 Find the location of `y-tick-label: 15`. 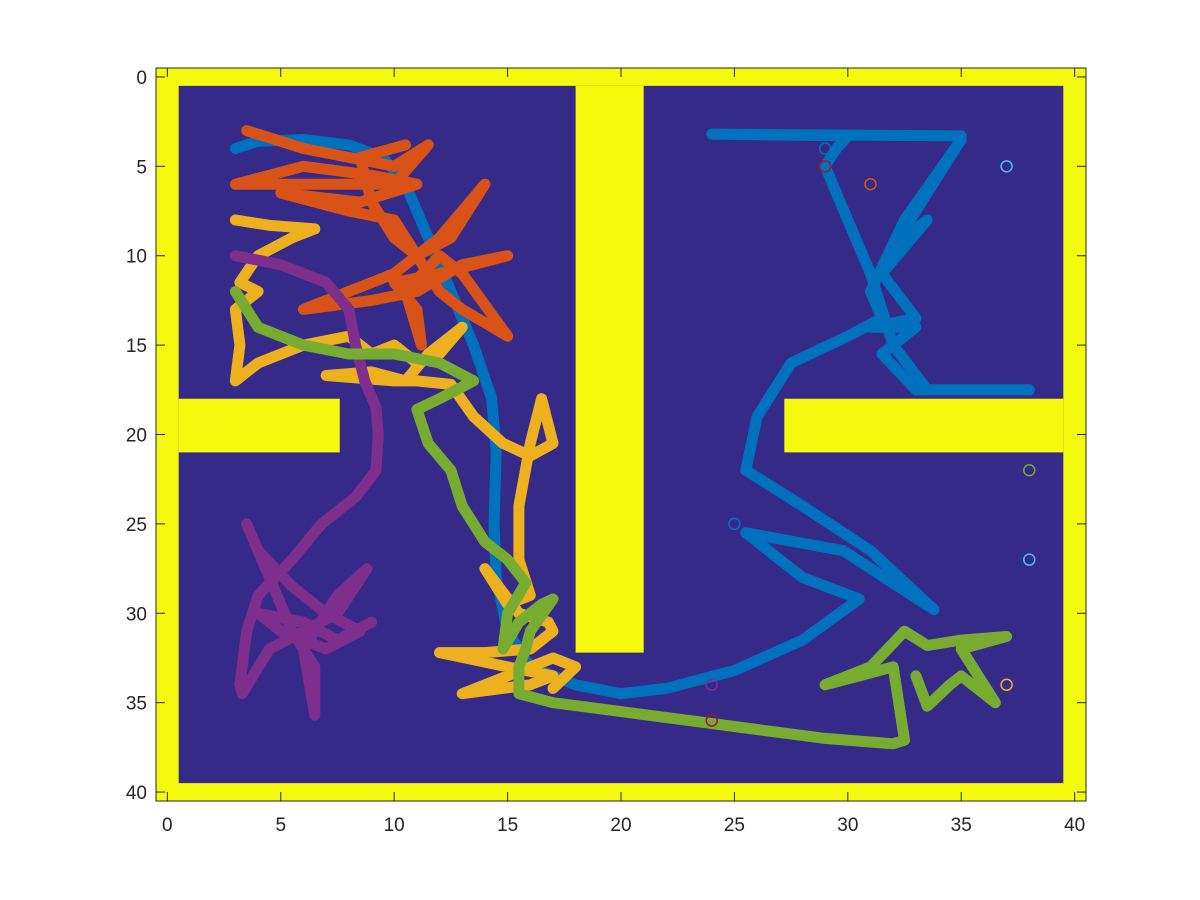

y-tick-label: 15 is located at coordinates (136, 346).